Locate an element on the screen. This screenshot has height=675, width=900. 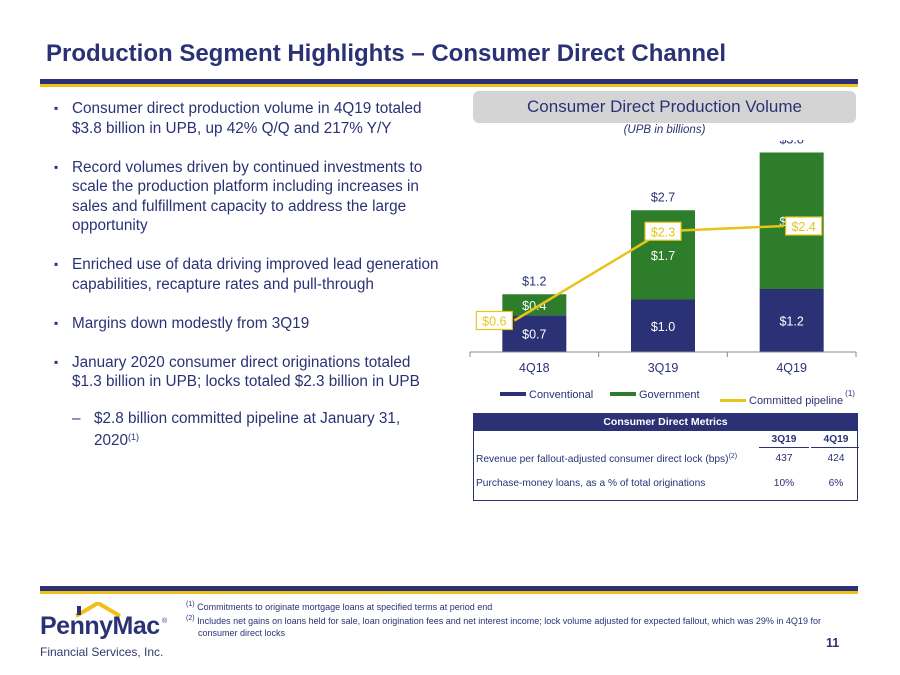
x-tick-label: 3Q19 is located at coordinates (663, 368).